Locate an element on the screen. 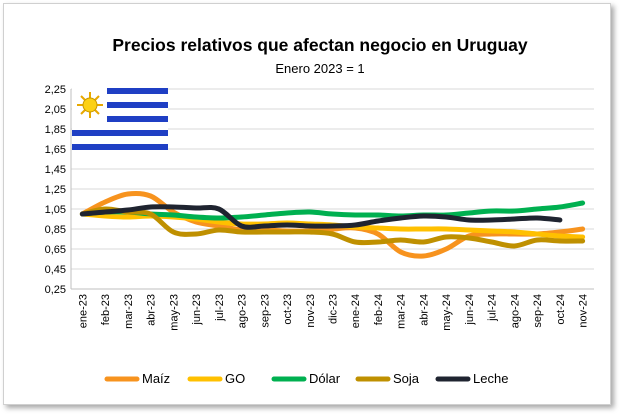 This screenshot has width=626, height=416. y-tick-label: 1,65 is located at coordinates (55, 150).